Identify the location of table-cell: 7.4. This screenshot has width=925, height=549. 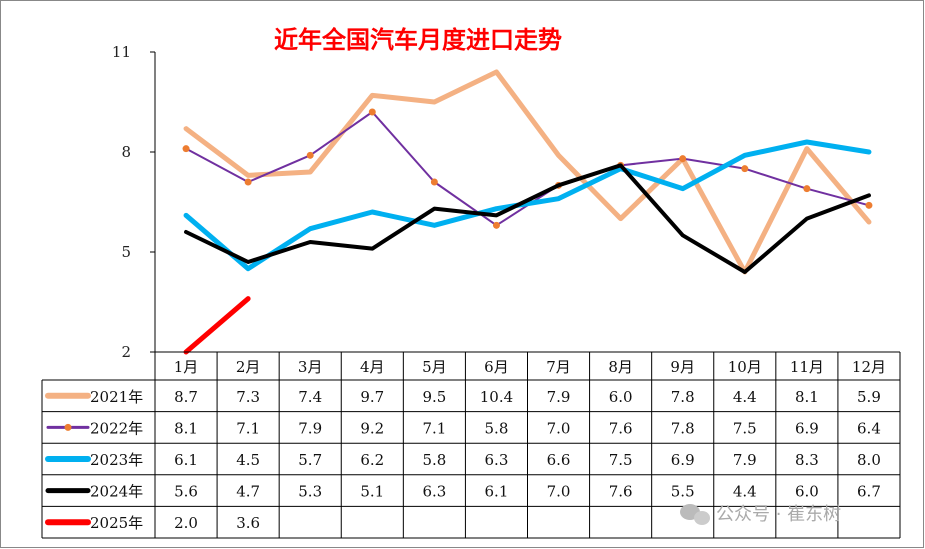
(310, 397).